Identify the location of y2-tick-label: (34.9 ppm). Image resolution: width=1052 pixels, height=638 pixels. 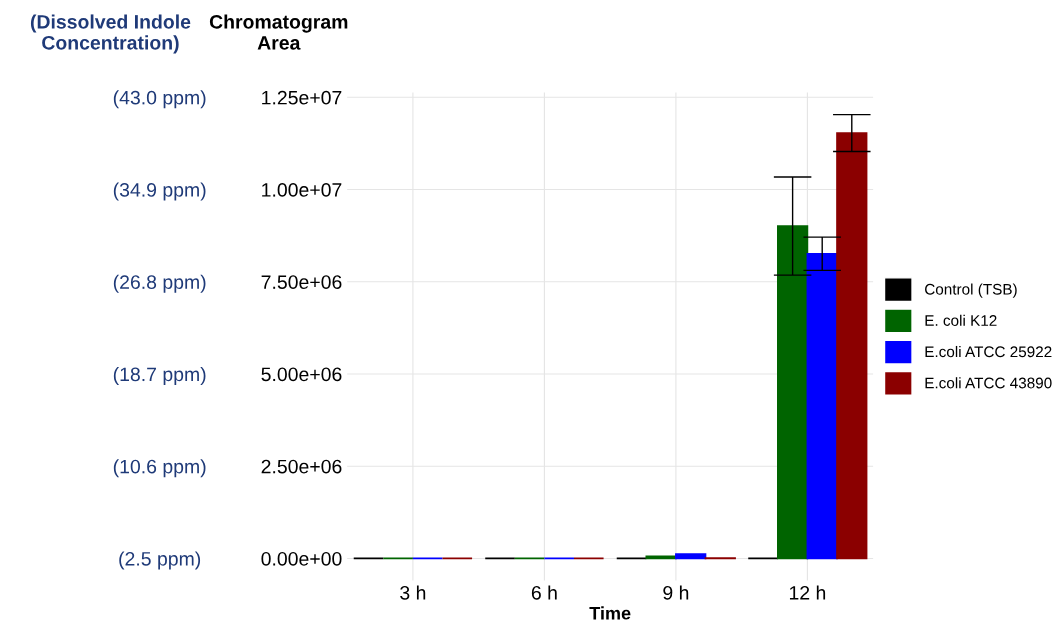
(159, 191).